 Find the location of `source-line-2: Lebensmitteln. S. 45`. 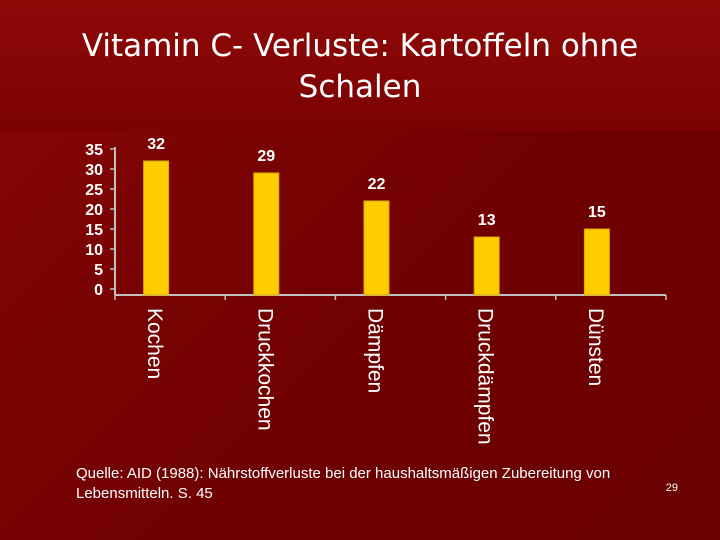

source-line-2: Lebensmitteln. S. 45 is located at coordinates (144, 493).